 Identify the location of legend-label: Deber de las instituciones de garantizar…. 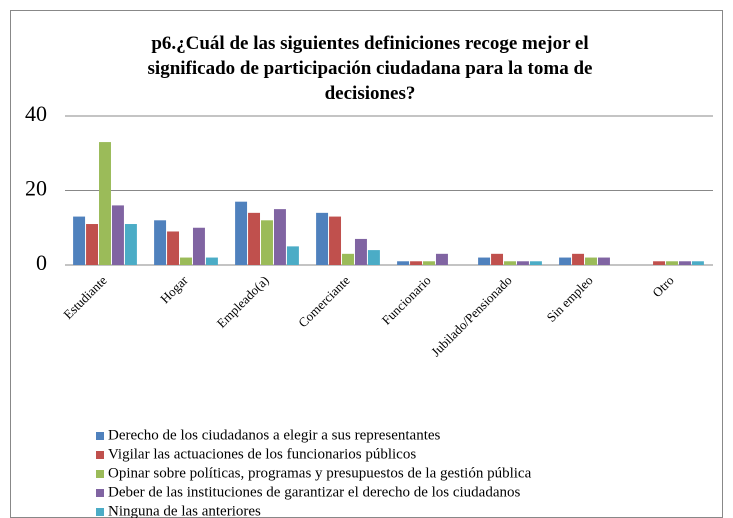
(314, 492).